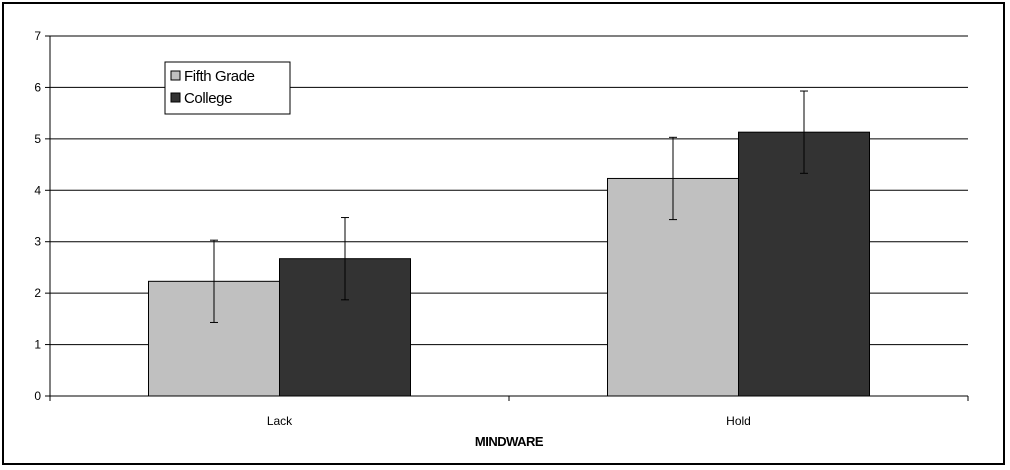 This screenshot has width=1010, height=470. Describe the element at coordinates (37, 345) in the screenshot. I see `y-tick-label-1: 1` at that location.